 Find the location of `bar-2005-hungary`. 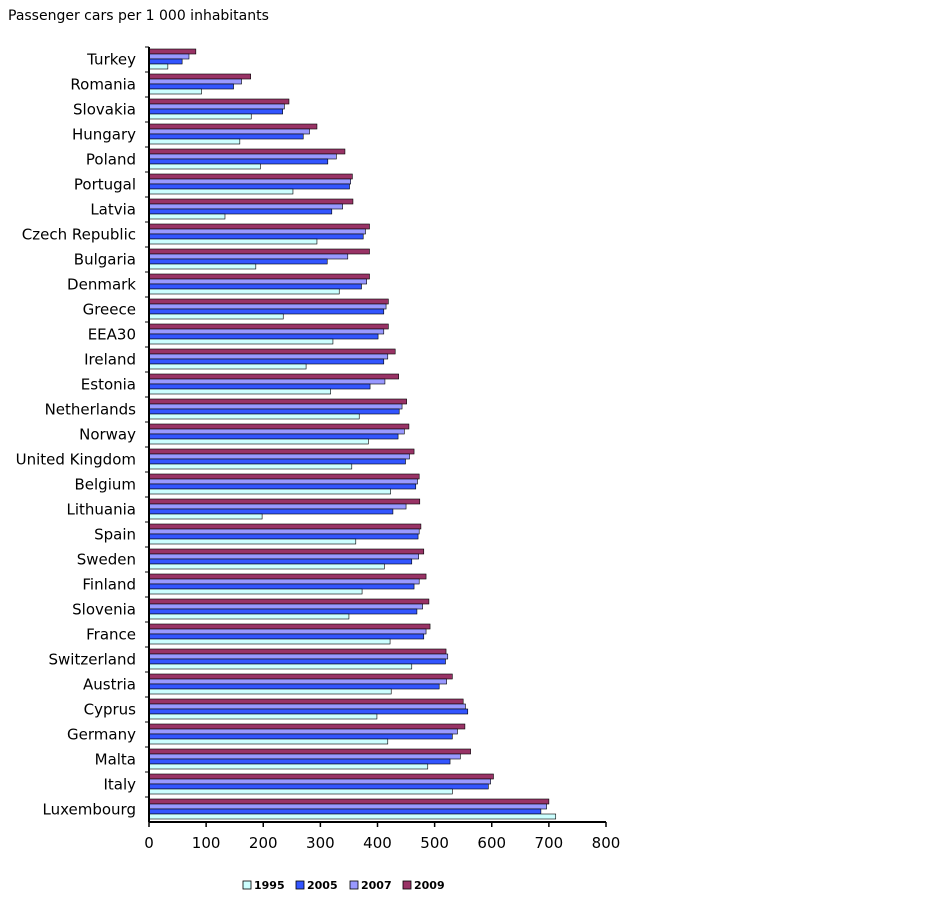

bar-2005-hungary is located at coordinates (226, 136).